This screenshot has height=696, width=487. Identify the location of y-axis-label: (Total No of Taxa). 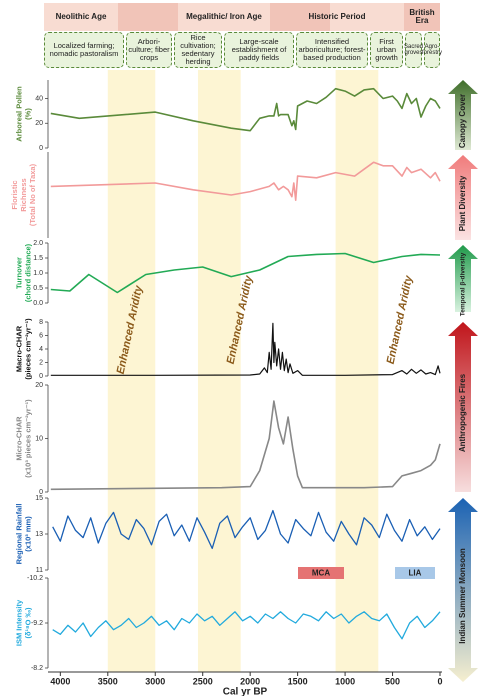
(32, 194).